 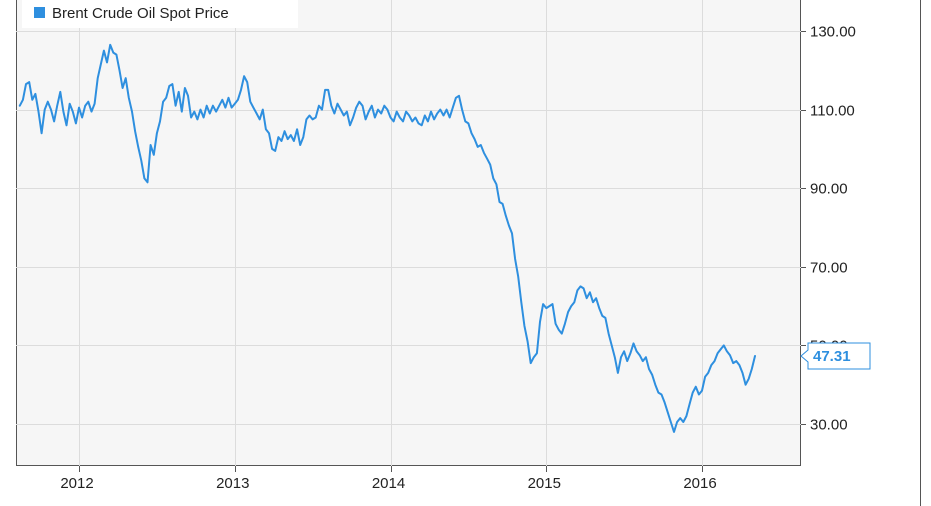 I want to click on x-tick-label: 2014, so click(x=388, y=483).